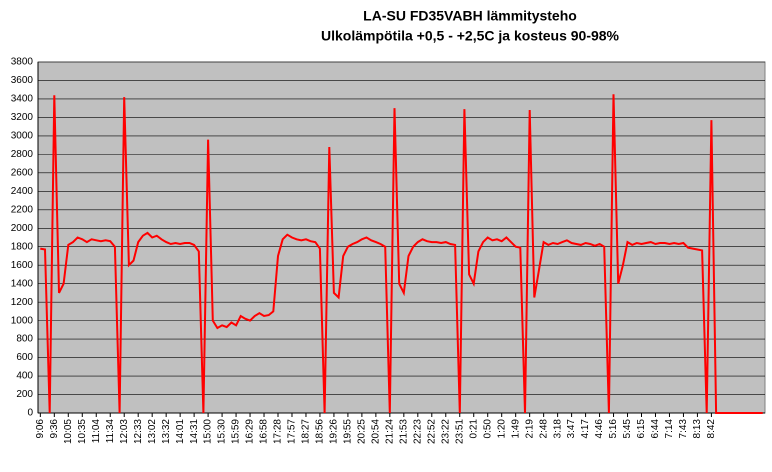  Describe the element at coordinates (515, 429) in the screenshot. I see `x-tick-label: 1:49` at that location.